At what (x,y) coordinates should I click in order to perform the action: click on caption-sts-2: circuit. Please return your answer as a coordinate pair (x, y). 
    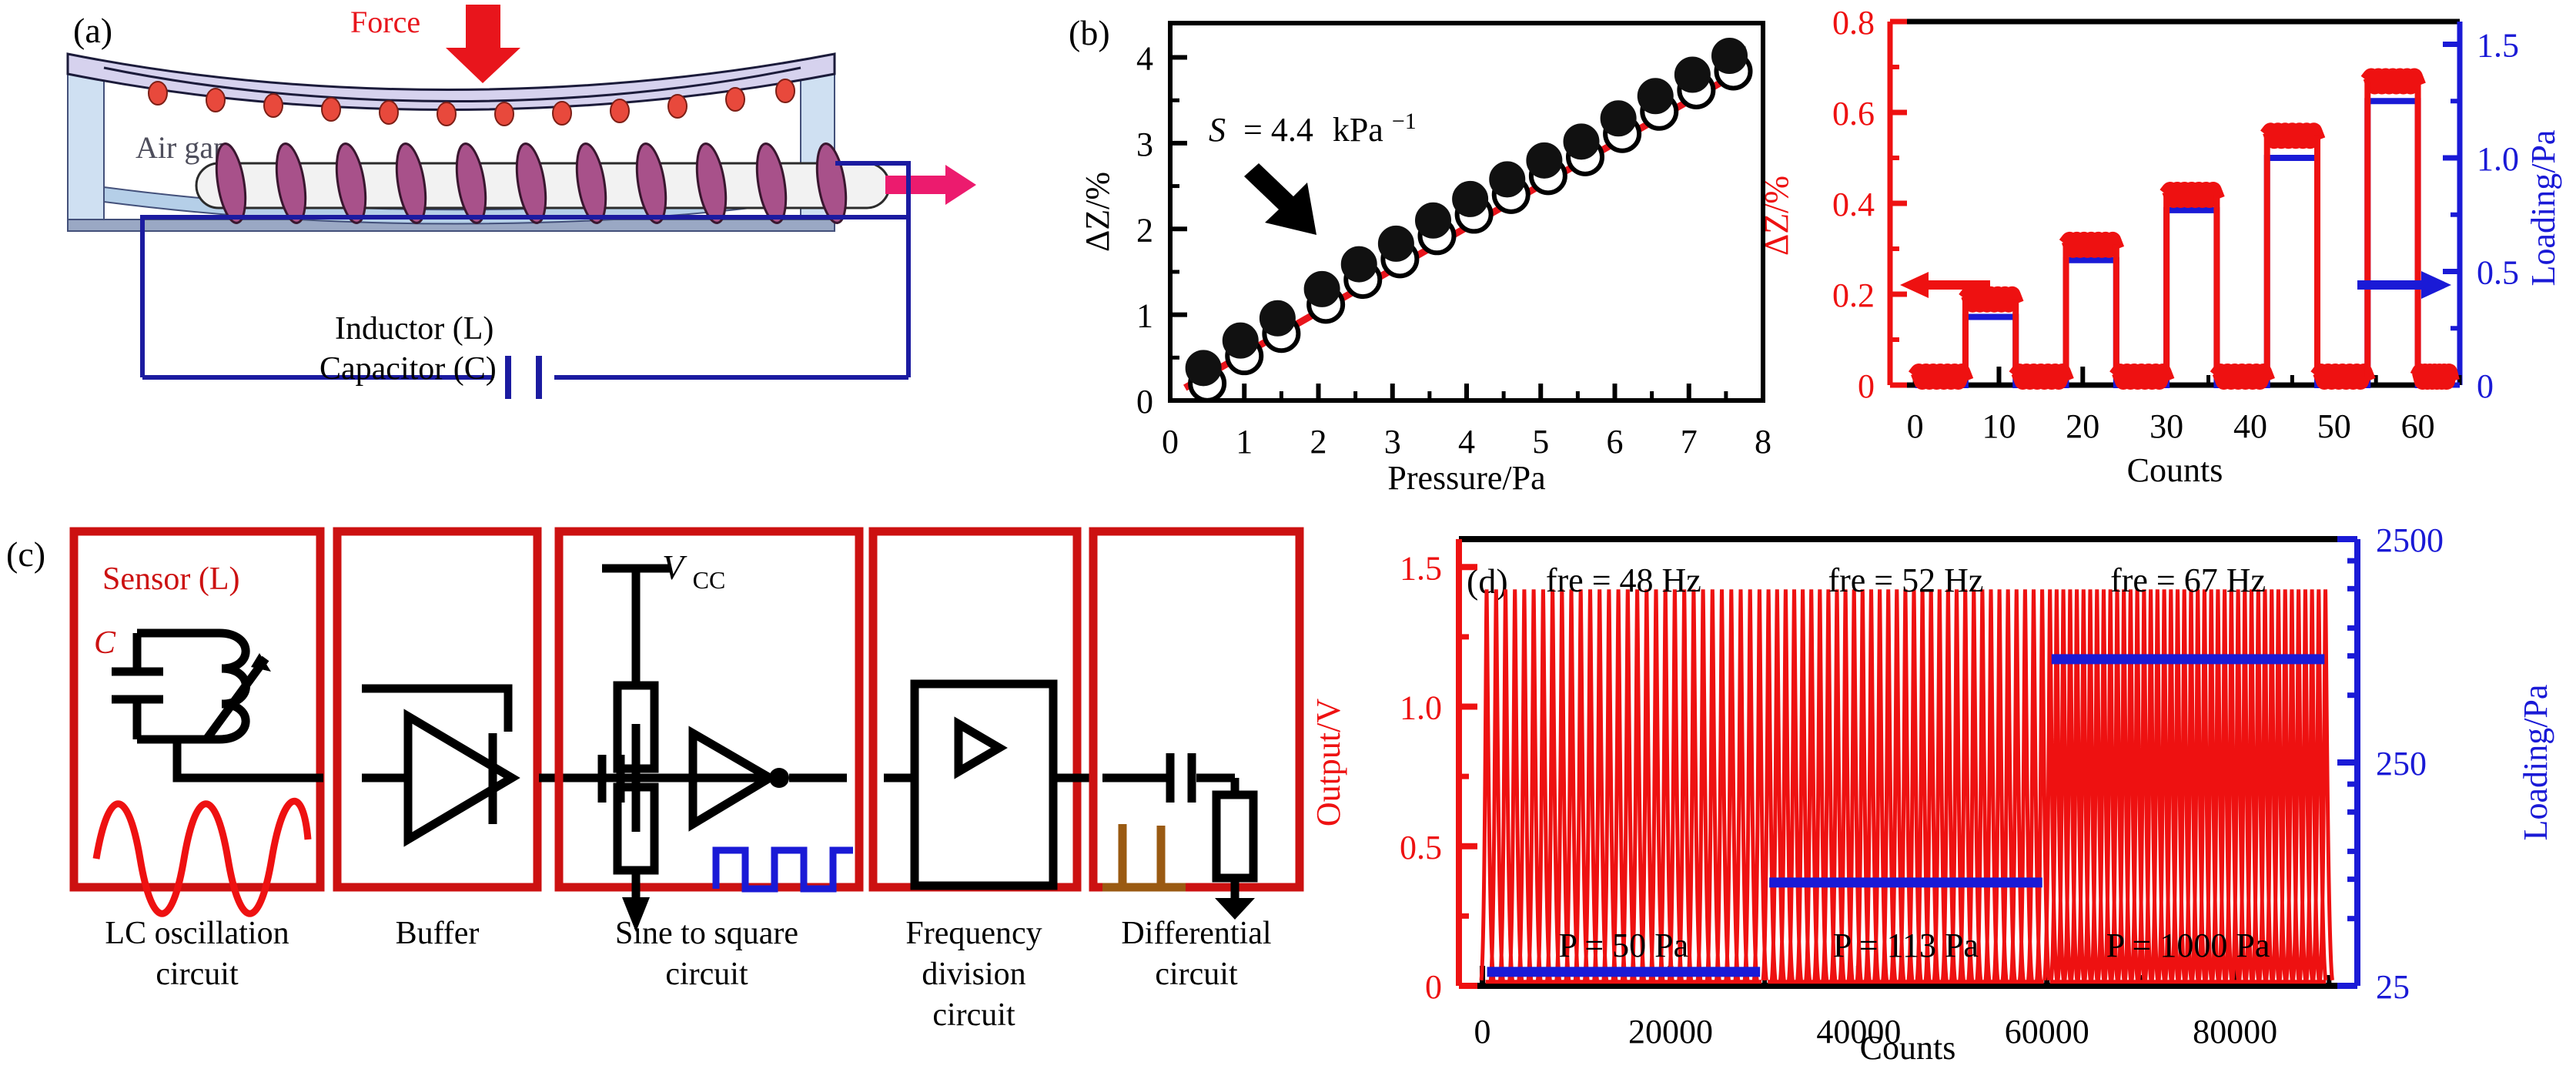
    Looking at the image, I should click on (707, 974).